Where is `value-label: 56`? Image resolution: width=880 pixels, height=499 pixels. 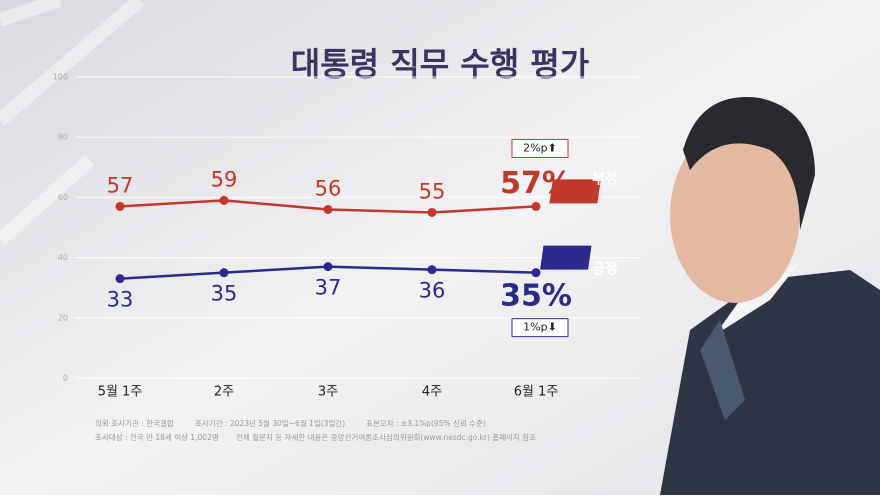
value-label: 56 is located at coordinates (328, 188).